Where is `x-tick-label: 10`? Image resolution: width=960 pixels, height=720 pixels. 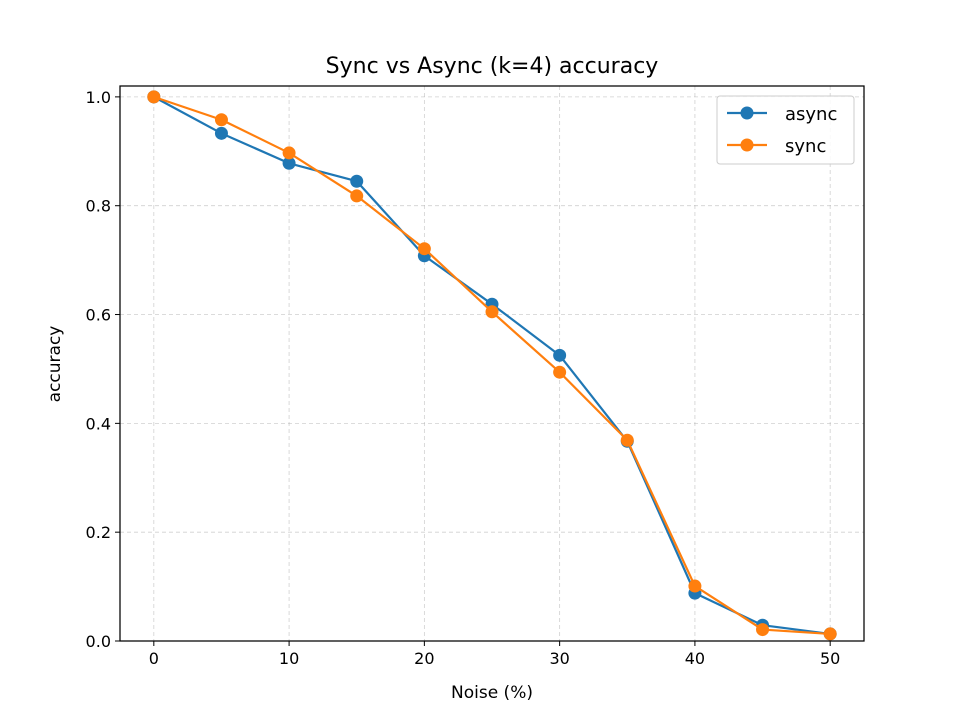
x-tick-label: 10 is located at coordinates (289, 658).